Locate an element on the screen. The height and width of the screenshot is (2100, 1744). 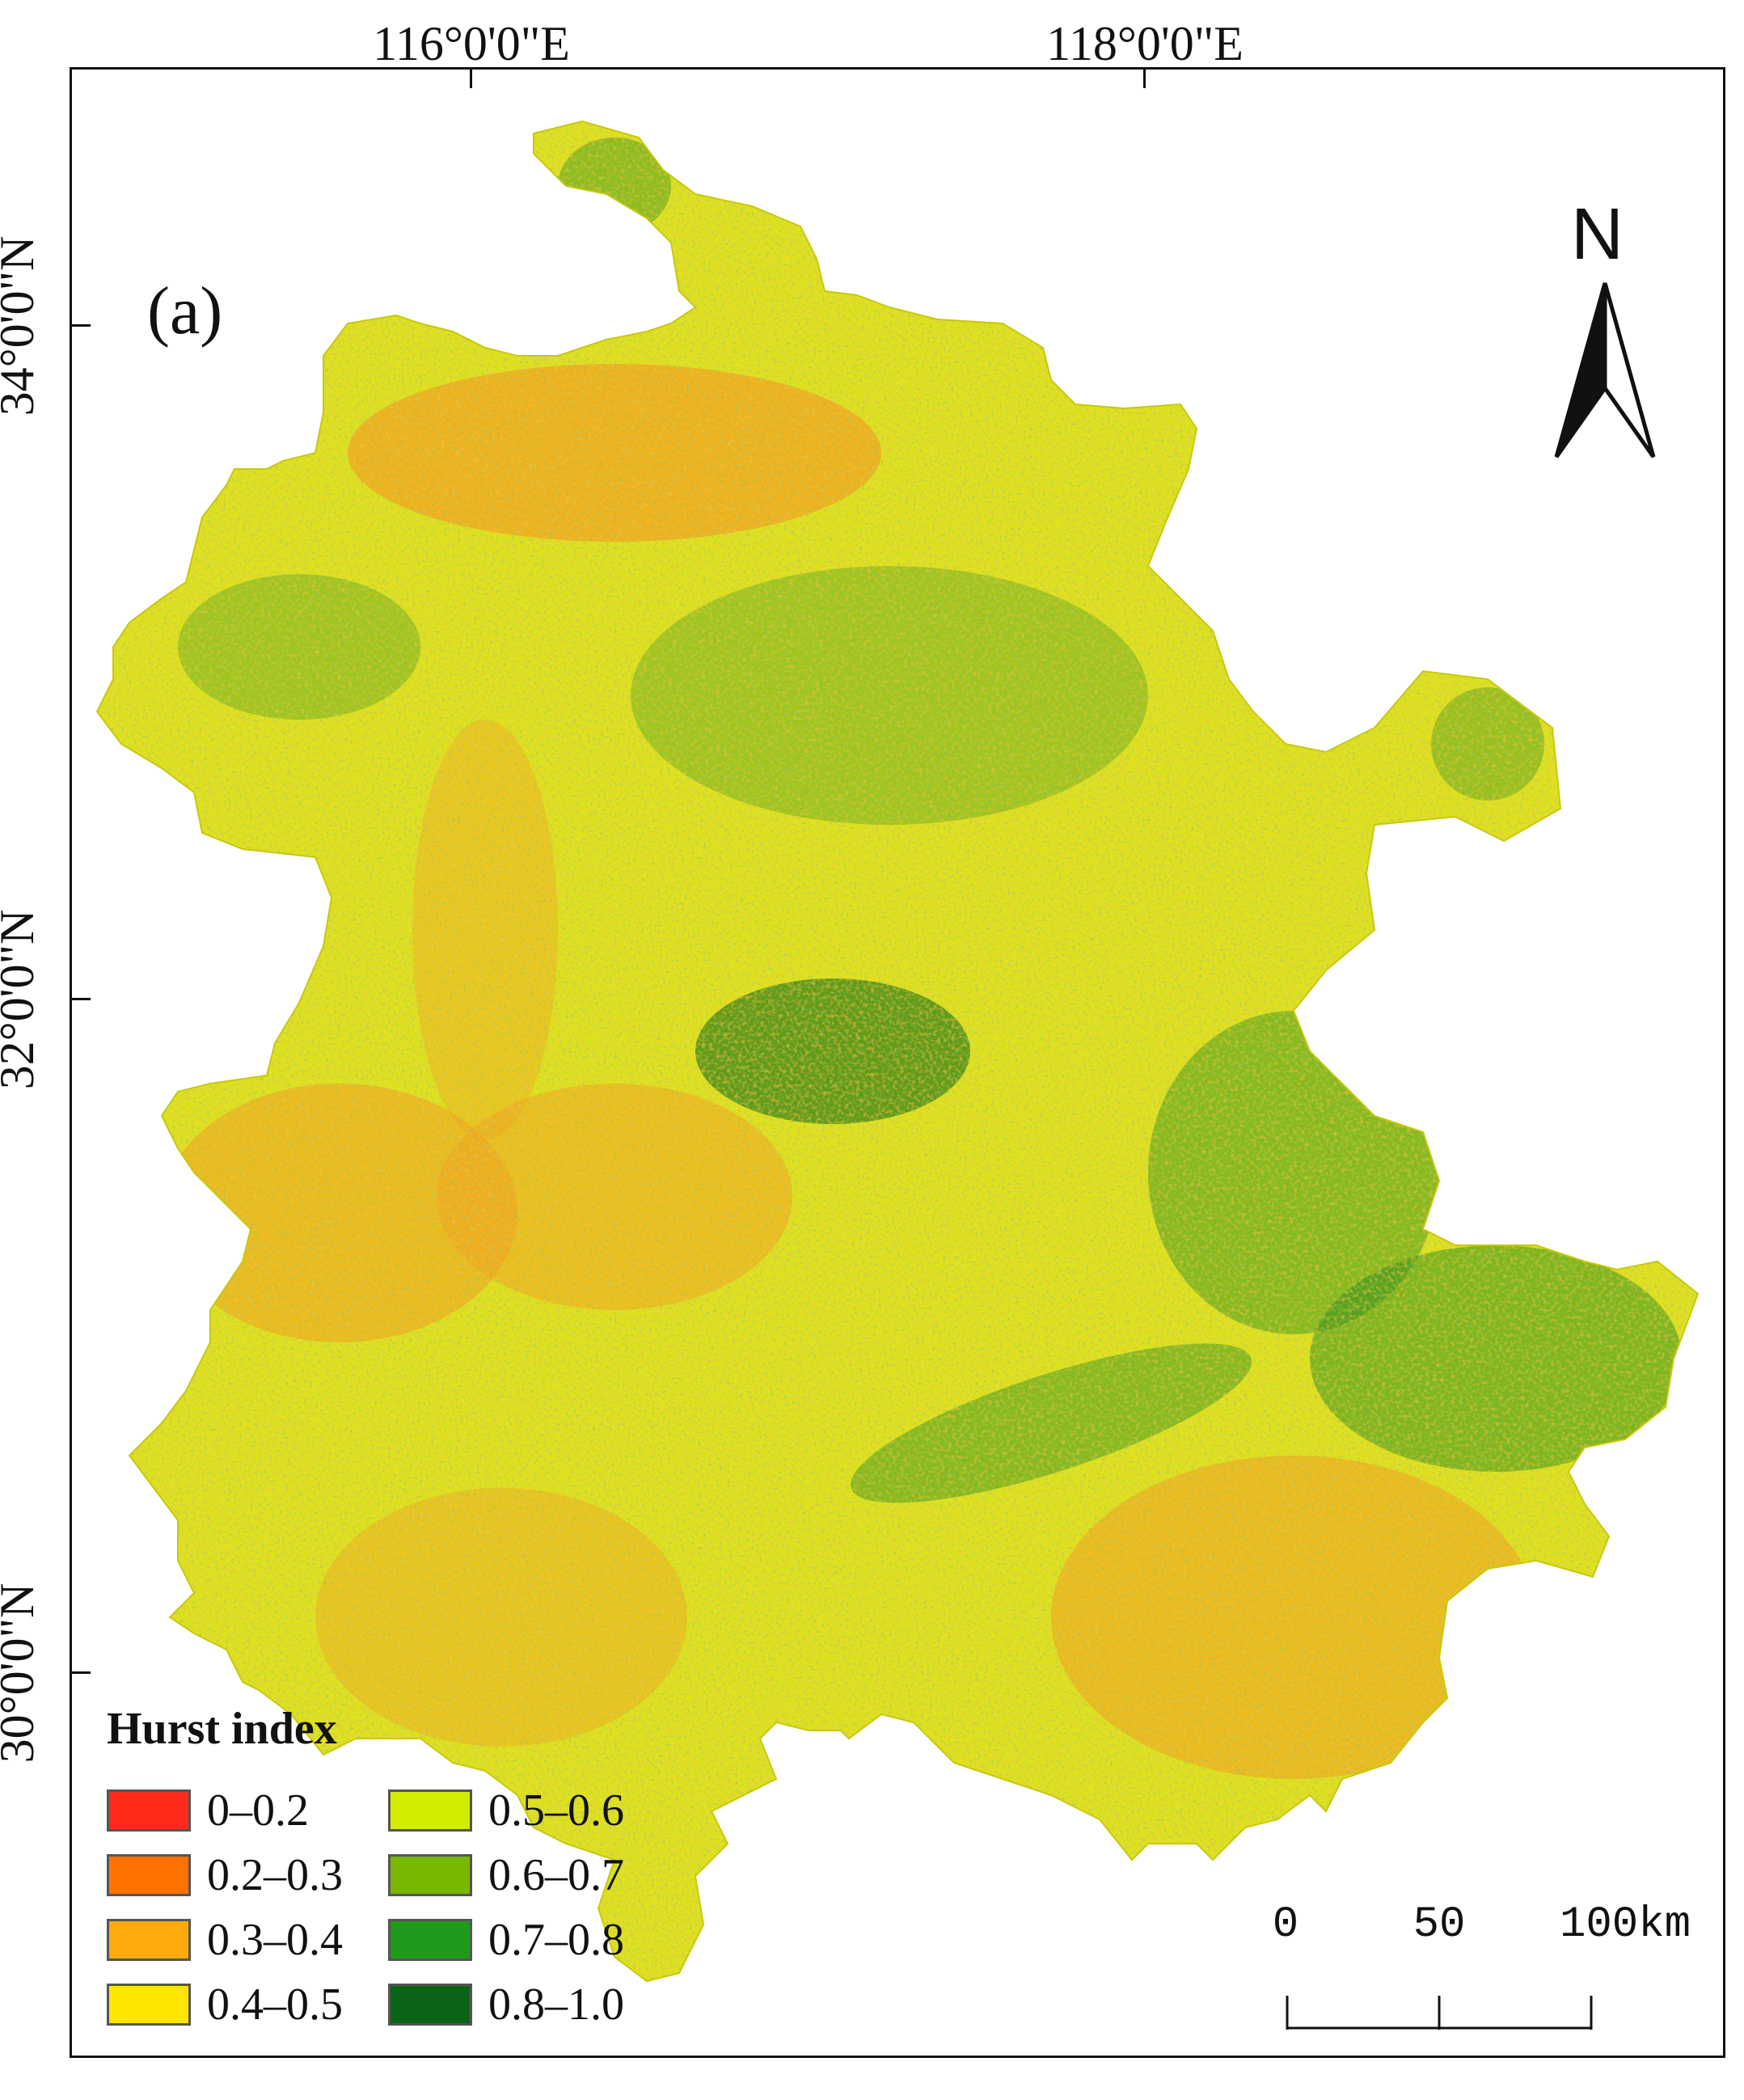
green-zone-center is located at coordinates (833, 1051).